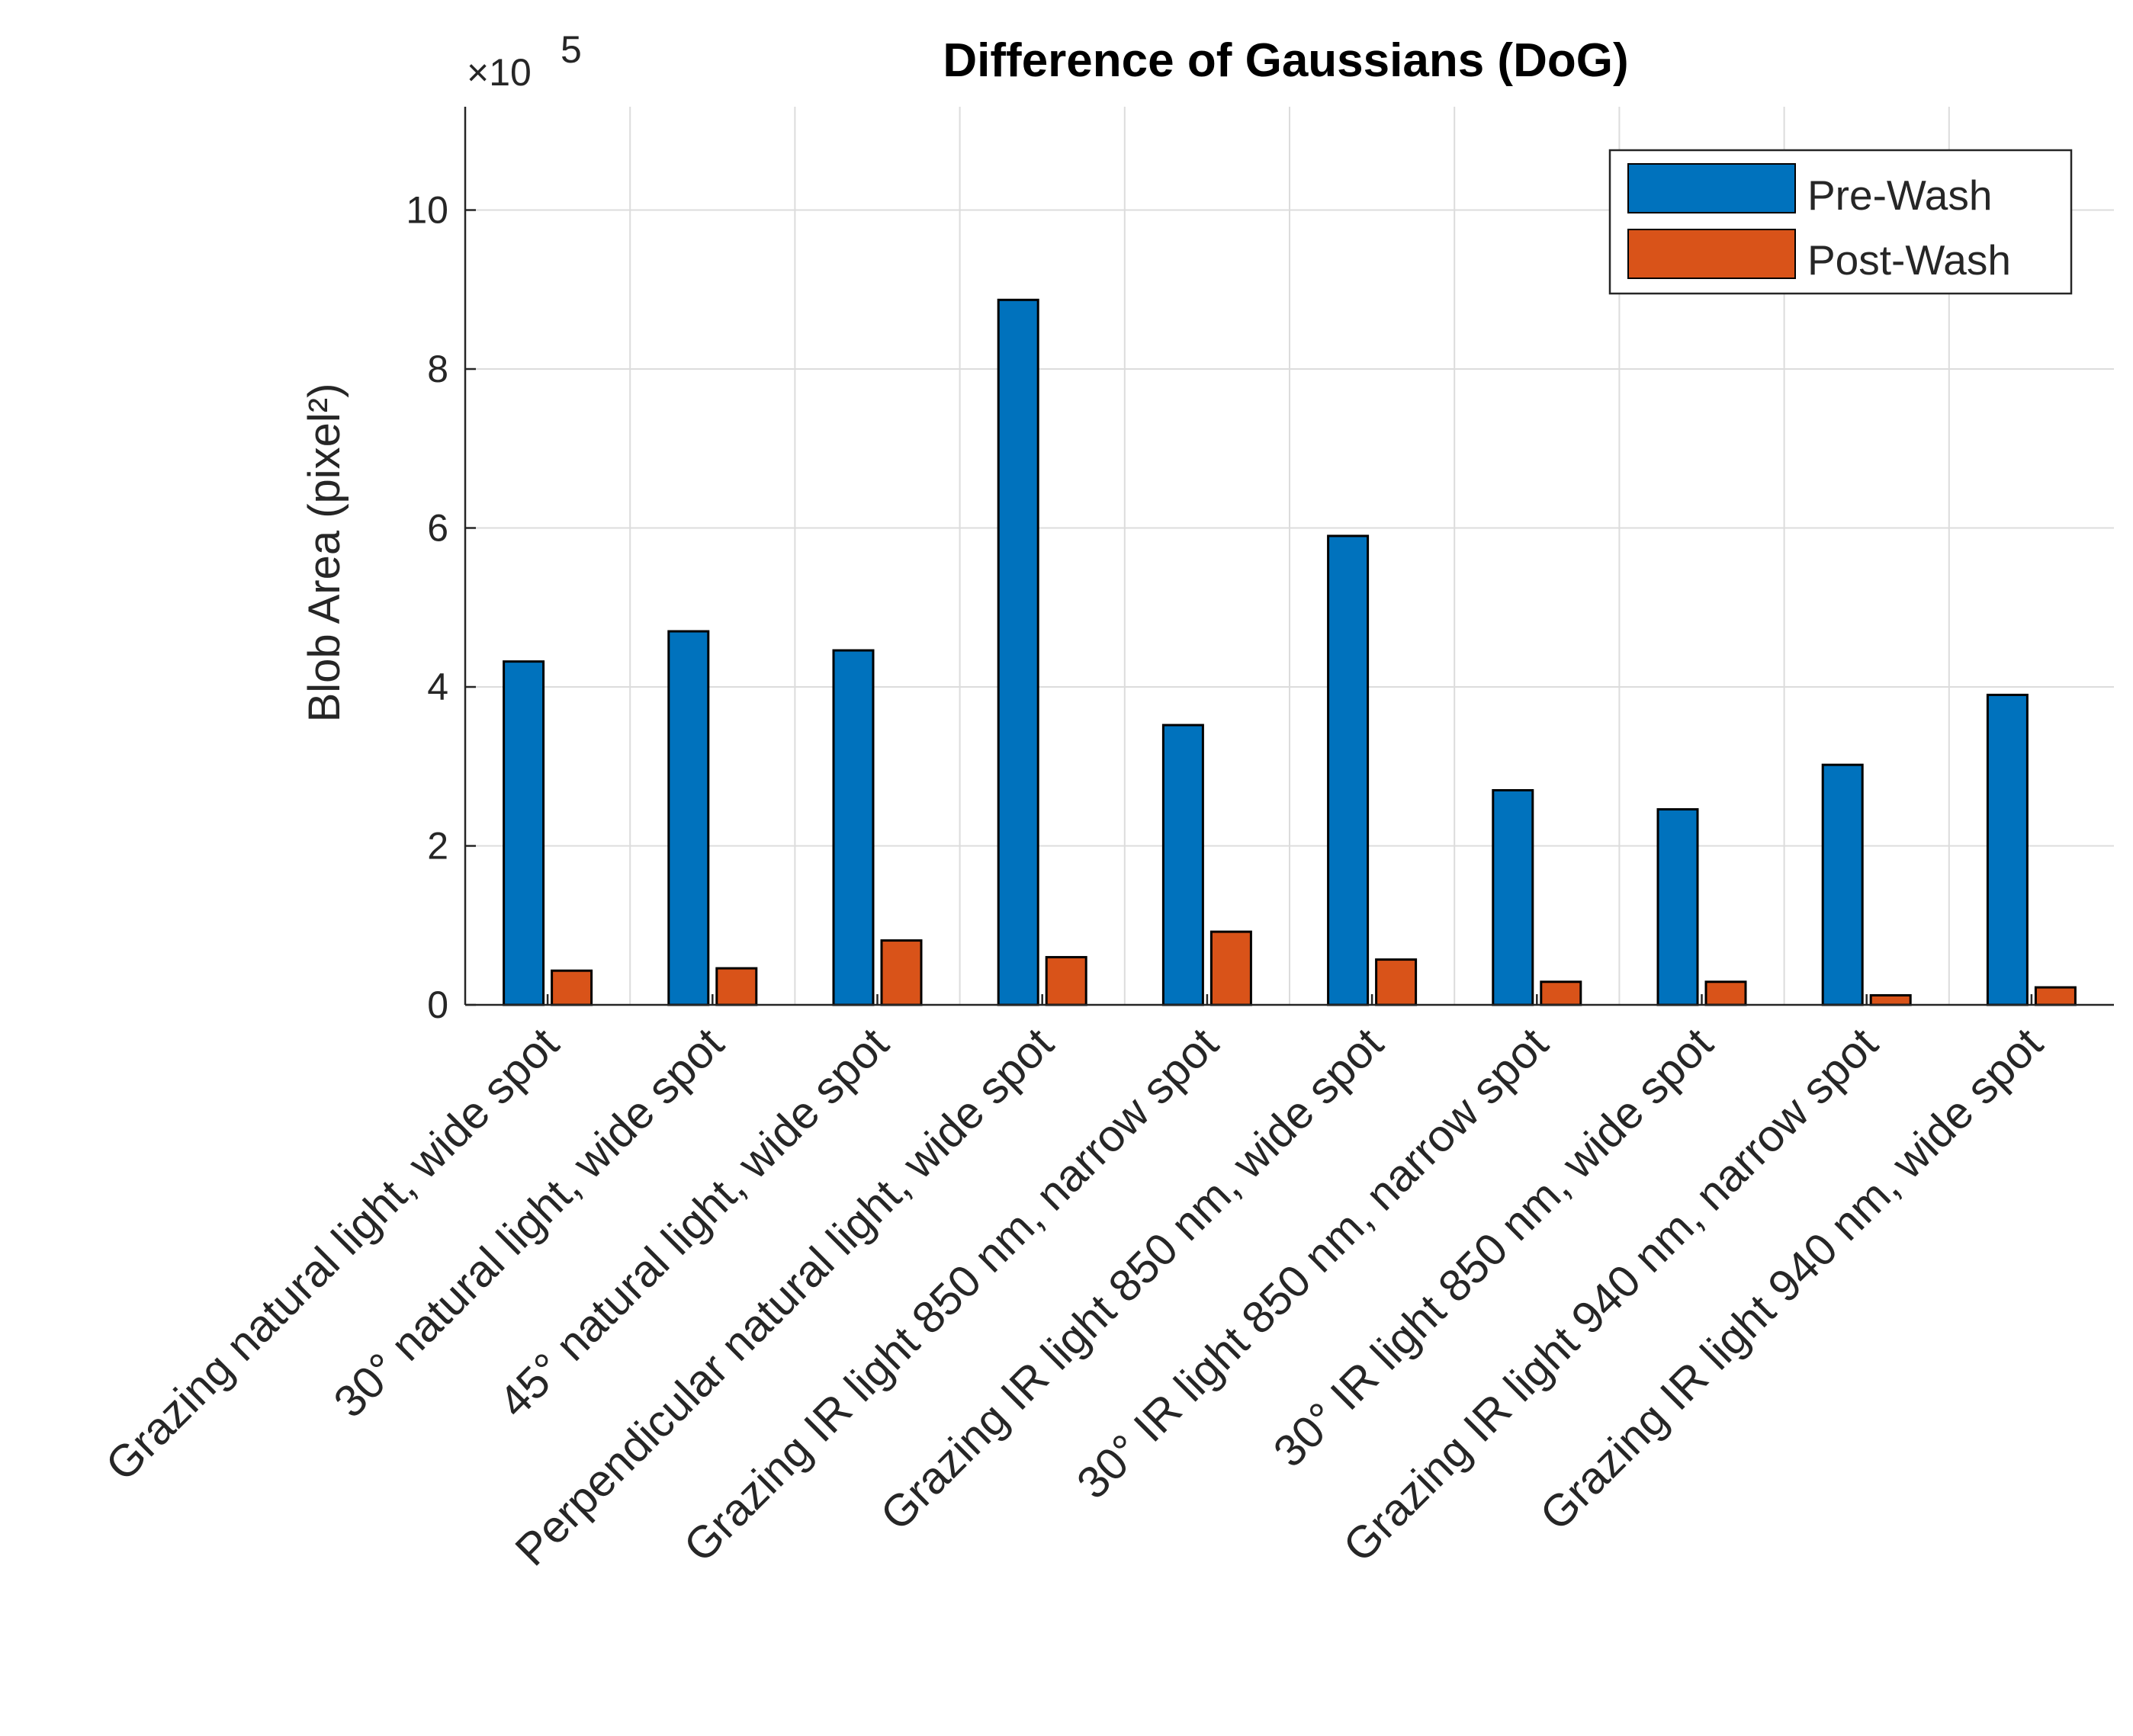 This screenshot has height=1736, width=2133. What do you see at coordinates (1711, 254) in the screenshot?
I see `legend-swatch-post-wash` at bounding box center [1711, 254].